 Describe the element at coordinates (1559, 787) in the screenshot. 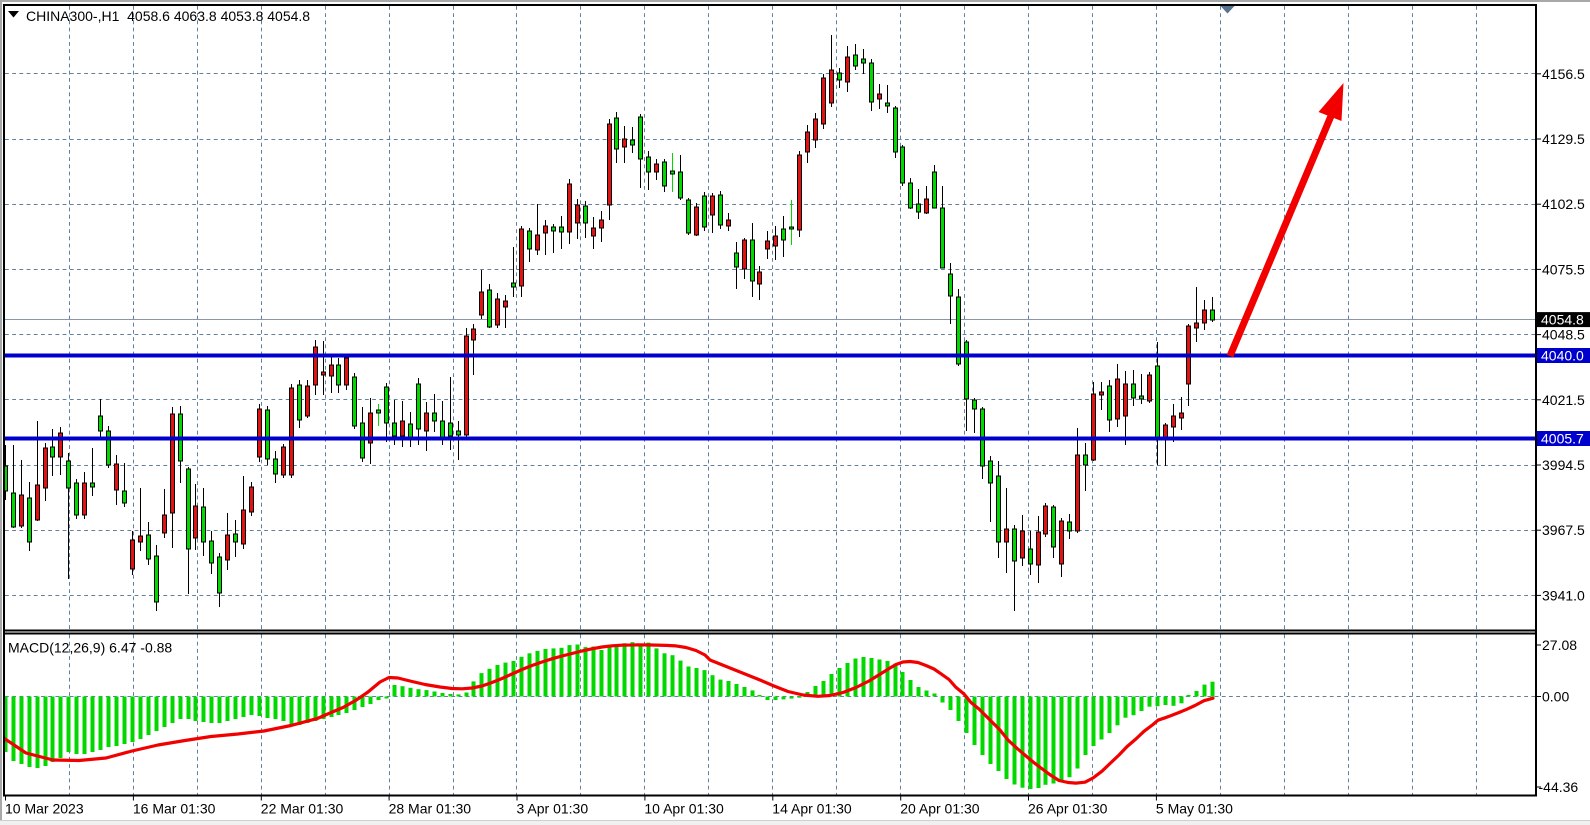

I see `svg-text: -44.36` at that location.